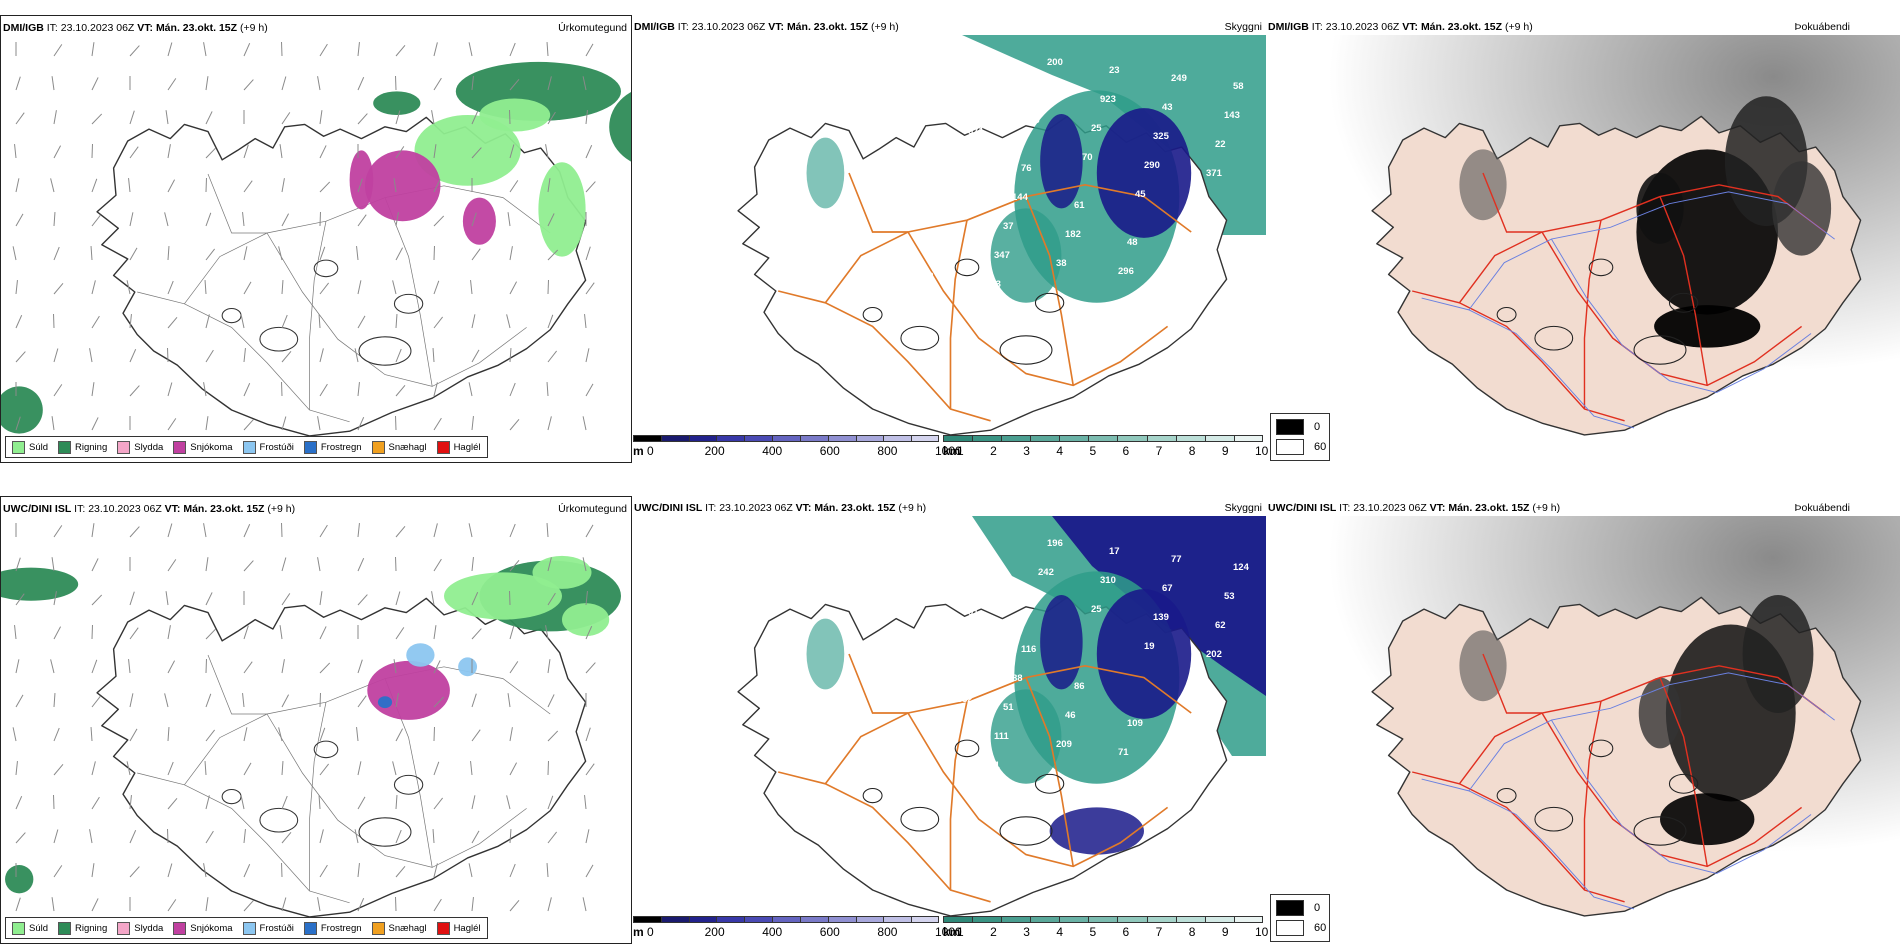  I want to click on colorbar-tick: 6, so click(1126, 932).